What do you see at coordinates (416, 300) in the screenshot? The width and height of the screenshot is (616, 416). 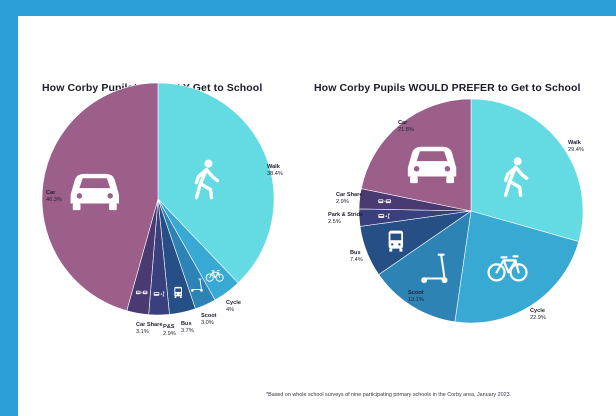 I see `slice-value-scoot: 13.1%` at bounding box center [416, 300].